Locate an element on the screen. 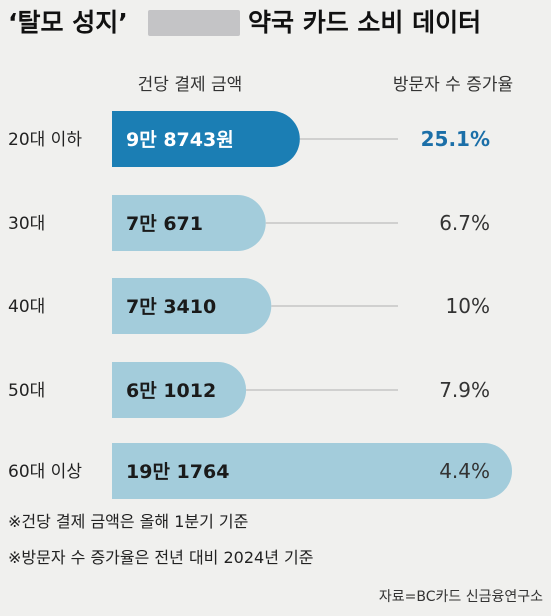 The image size is (551, 616). bar-value-label: 19만 1764 is located at coordinates (177, 472).